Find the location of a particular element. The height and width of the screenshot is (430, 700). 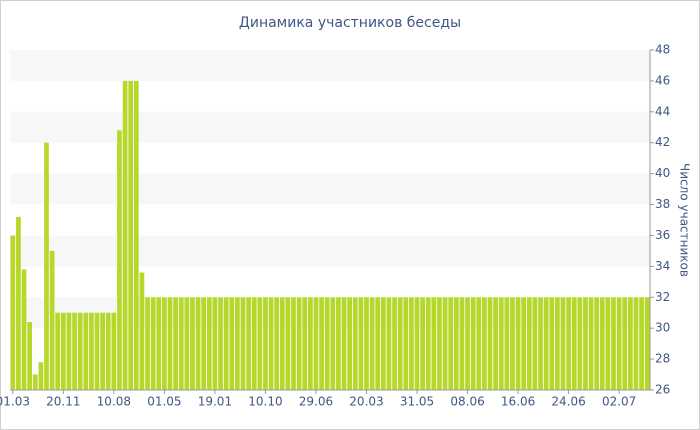

y-tick-label: 30 is located at coordinates (662, 328).